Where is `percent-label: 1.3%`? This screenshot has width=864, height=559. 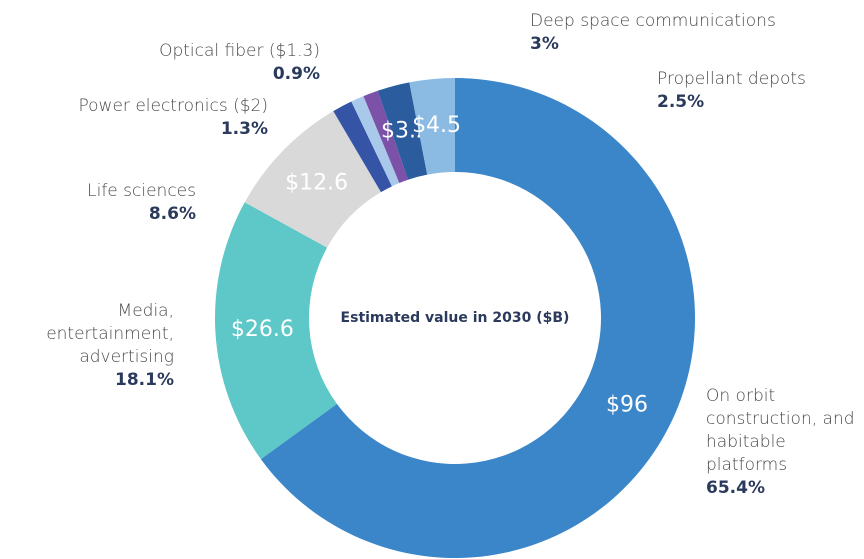
percent-label: 1.3% is located at coordinates (244, 129).